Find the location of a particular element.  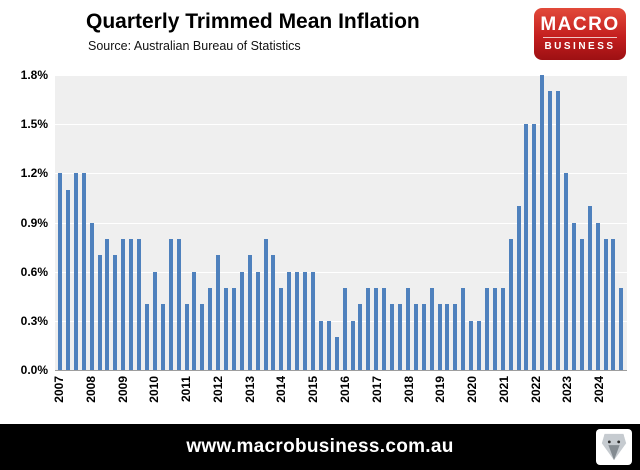

x-axis-tick-label: 2017 is located at coordinates (376, 389).